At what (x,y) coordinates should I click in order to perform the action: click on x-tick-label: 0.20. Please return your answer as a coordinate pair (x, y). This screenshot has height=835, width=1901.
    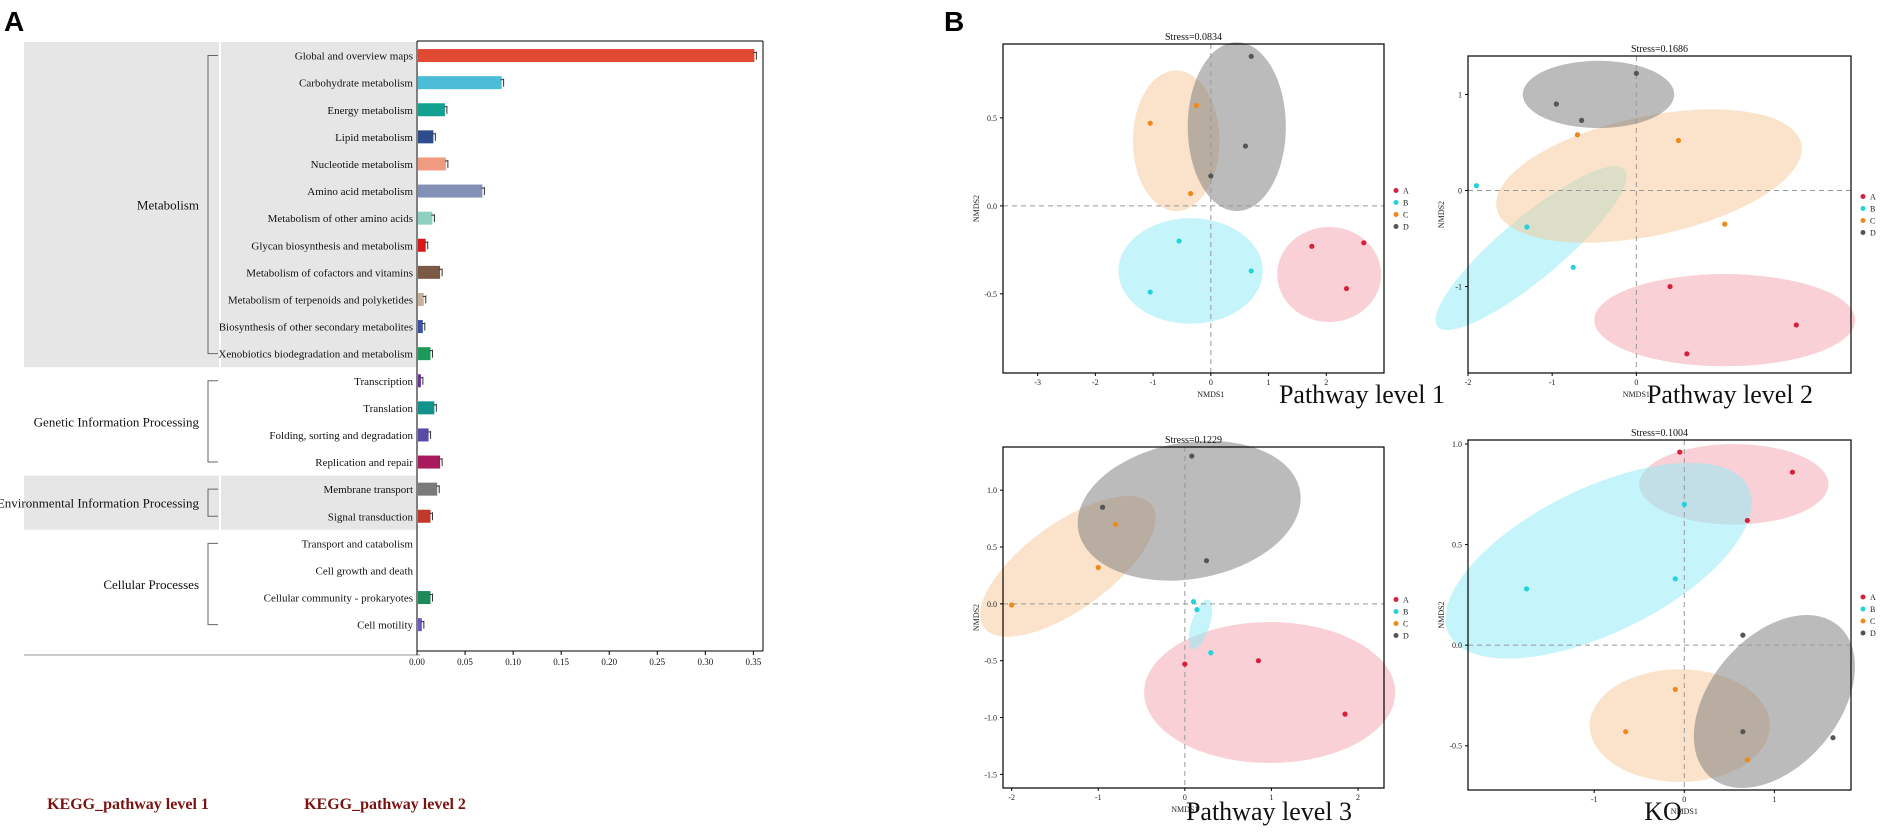
    Looking at the image, I should click on (609, 662).